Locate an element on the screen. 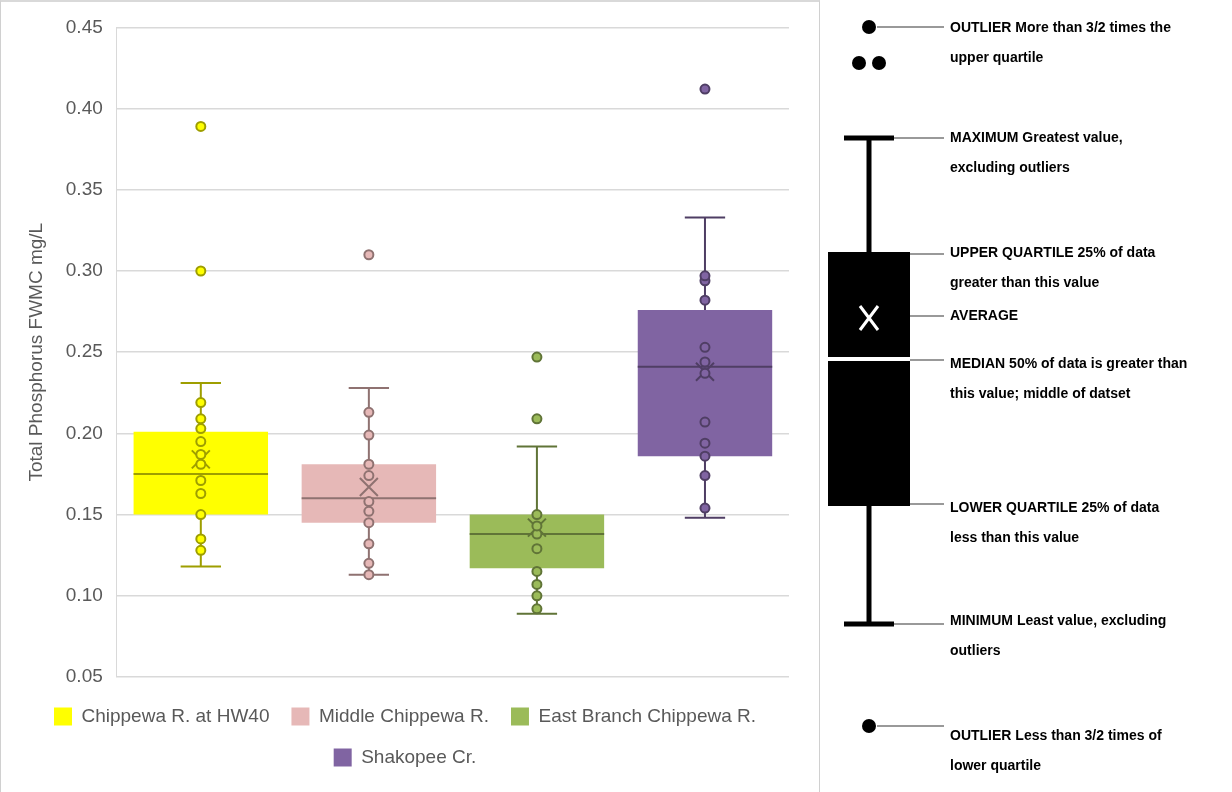 Image resolution: width=1232 pixels, height=792 pixels. y-tick-label: 0.10 is located at coordinates (84, 595).